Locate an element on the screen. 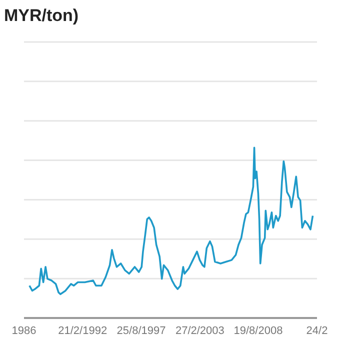 The height and width of the screenshot is (349, 341). x-tick-label: 21/2/1992 is located at coordinates (83, 330).